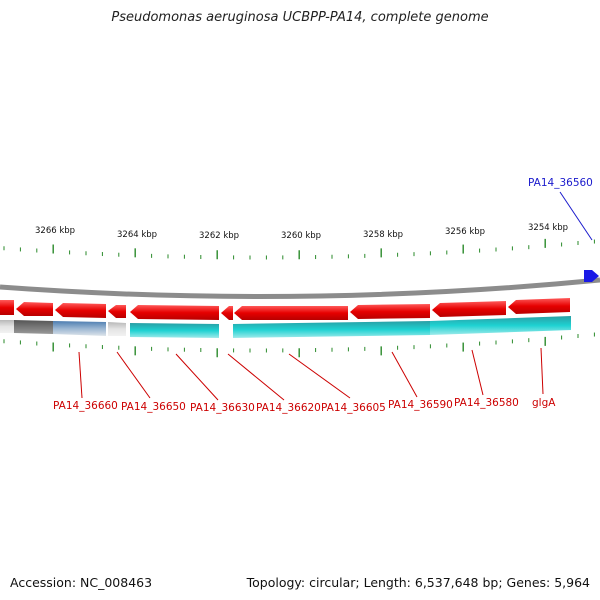 The image size is (600, 600). Describe the element at coordinates (81, 582) in the screenshot. I see `accession-text: Accession: NC_008463` at that location.